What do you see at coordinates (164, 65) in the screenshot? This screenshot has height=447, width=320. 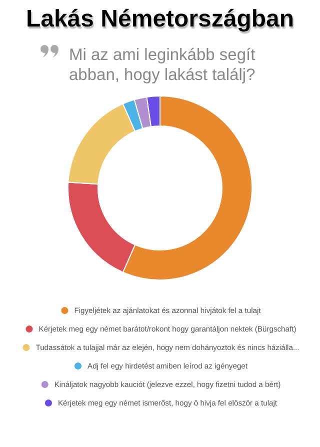 I see `chart-subtitle: Mi az ami leginkább segít abban, hogy lakást találj?` at bounding box center [164, 65].